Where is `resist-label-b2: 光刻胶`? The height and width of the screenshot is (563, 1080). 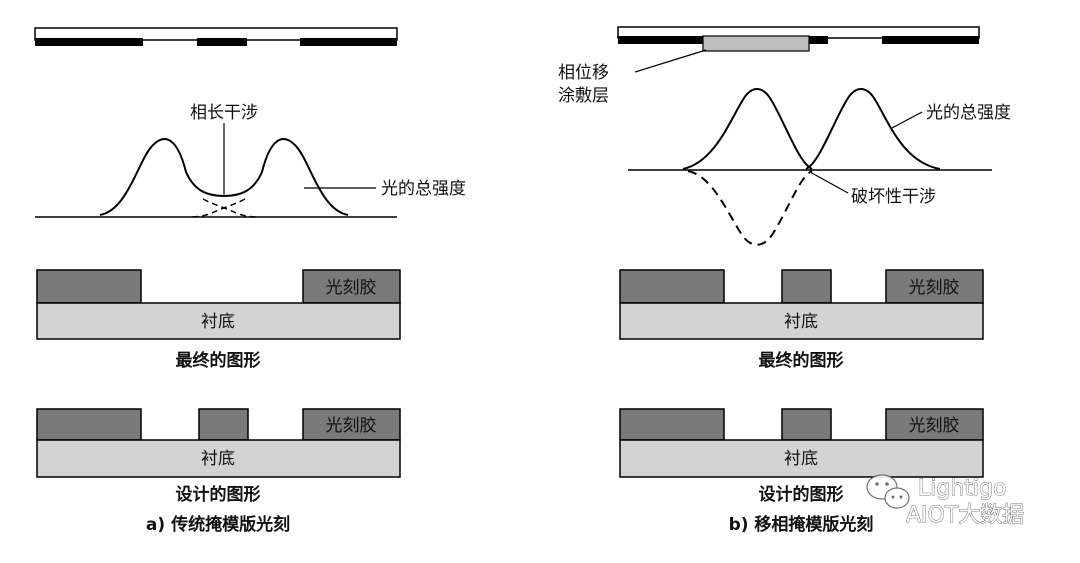
resist-label-b2: 光刻胶 is located at coordinates (934, 426).